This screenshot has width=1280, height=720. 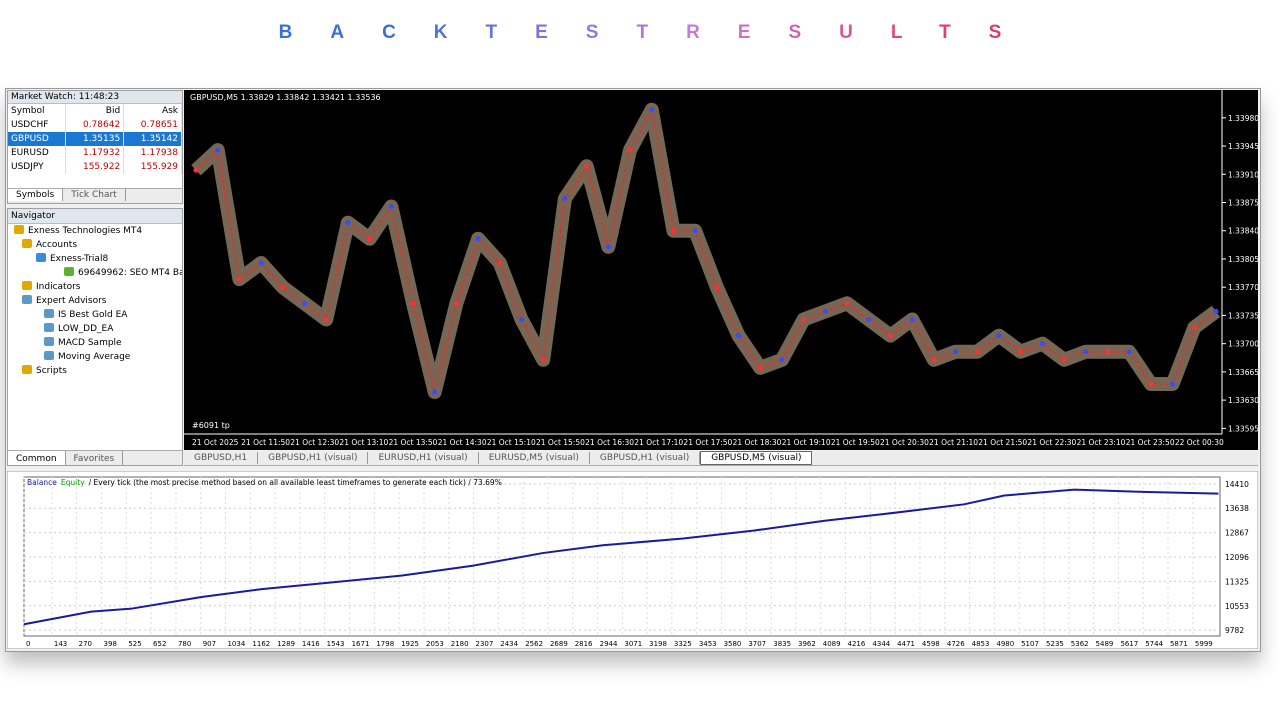 I want to click on tree-item: Scripts, so click(x=95, y=371).